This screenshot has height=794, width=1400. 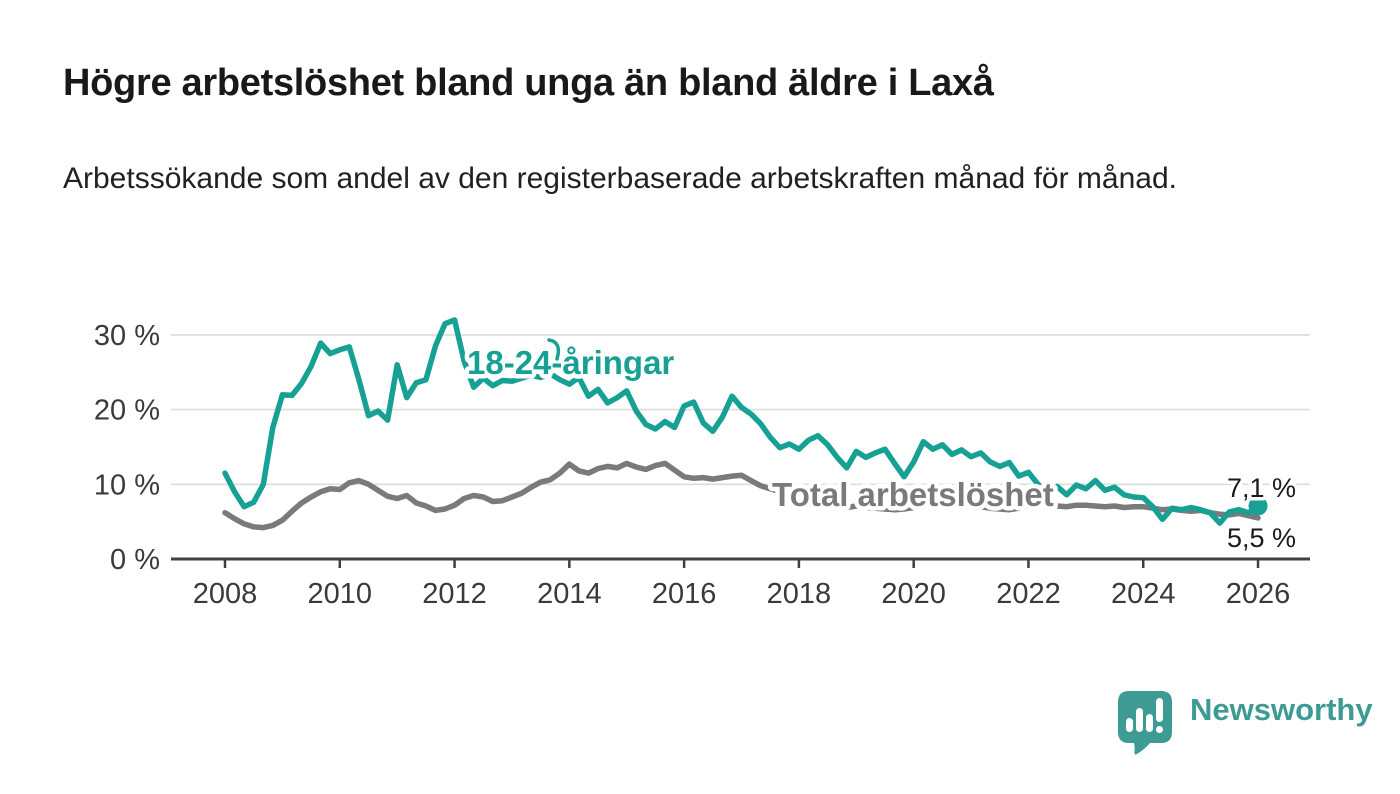 What do you see at coordinates (913, 494) in the screenshot?
I see `series-label-total: Total arbetslöshet` at bounding box center [913, 494].